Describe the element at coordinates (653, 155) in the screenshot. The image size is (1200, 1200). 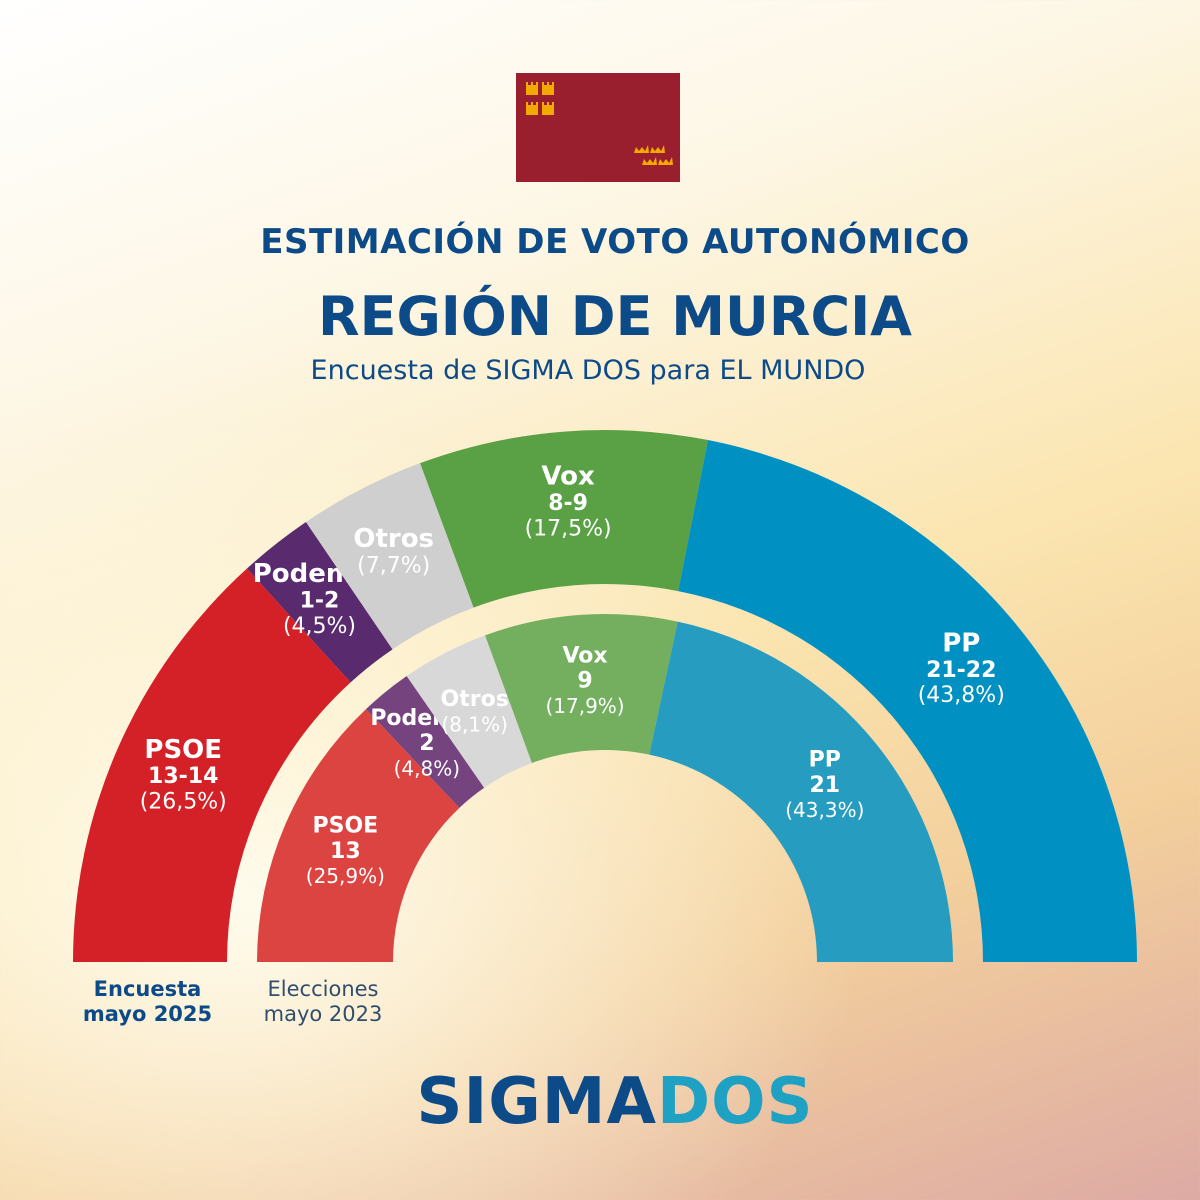
I see `crowns-emblem` at that location.